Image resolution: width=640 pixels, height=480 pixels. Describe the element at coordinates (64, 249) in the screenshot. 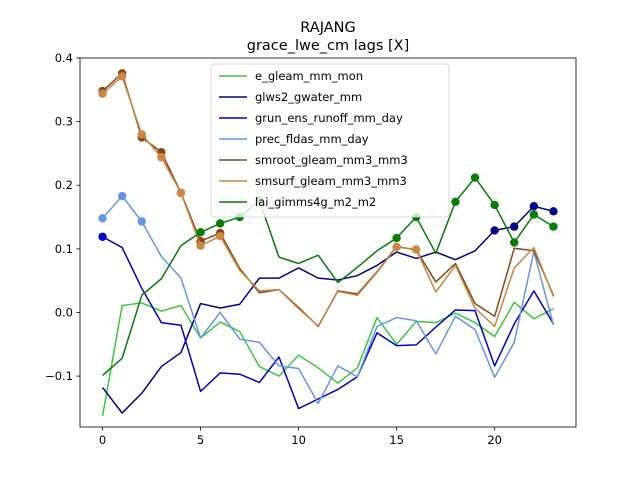

I see `y-tick-label: 0.1` at that location.